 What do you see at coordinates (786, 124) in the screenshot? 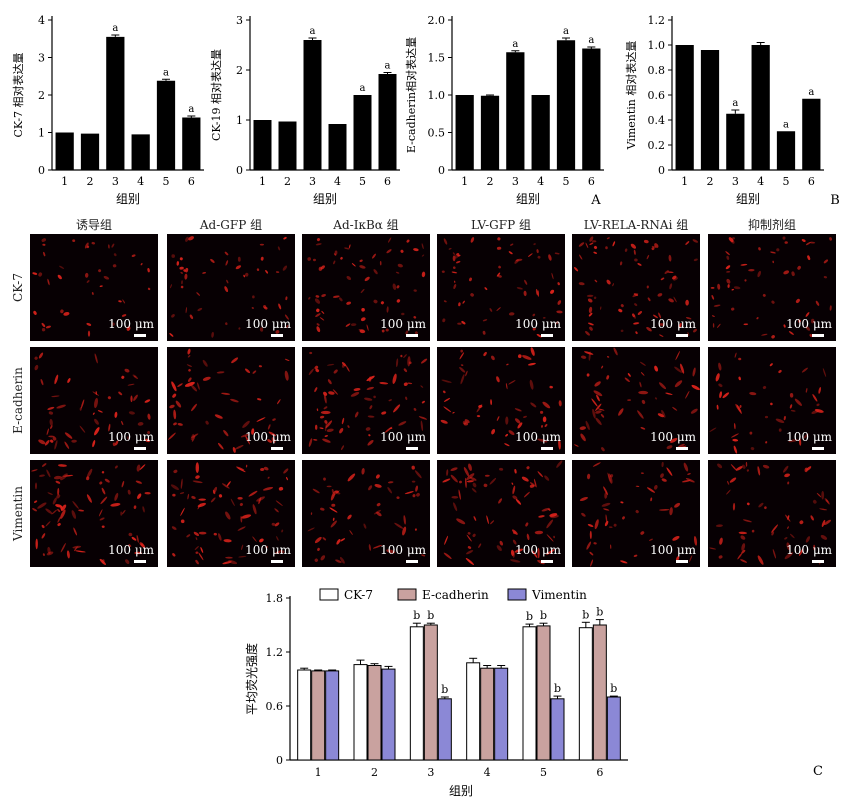
I see `significance-label: a` at bounding box center [786, 124].